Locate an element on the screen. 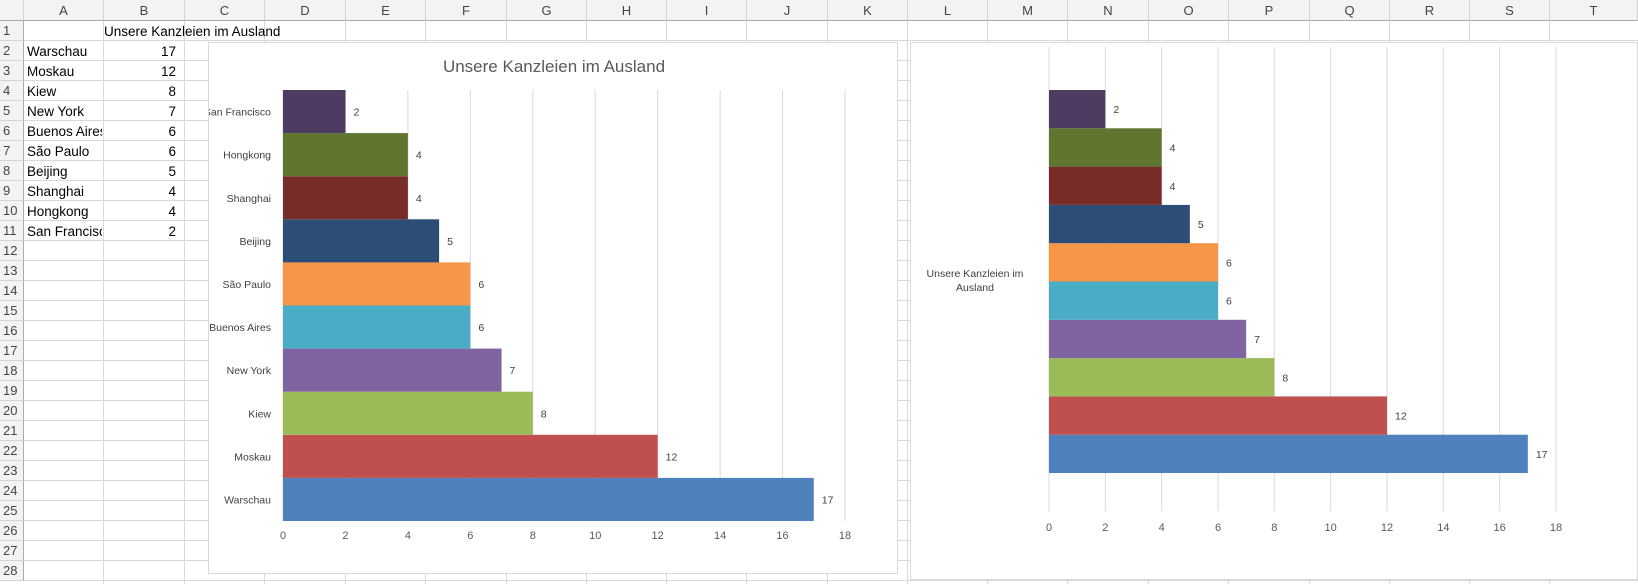 The width and height of the screenshot is (1638, 584). column-header-p: P is located at coordinates (1269, 10).